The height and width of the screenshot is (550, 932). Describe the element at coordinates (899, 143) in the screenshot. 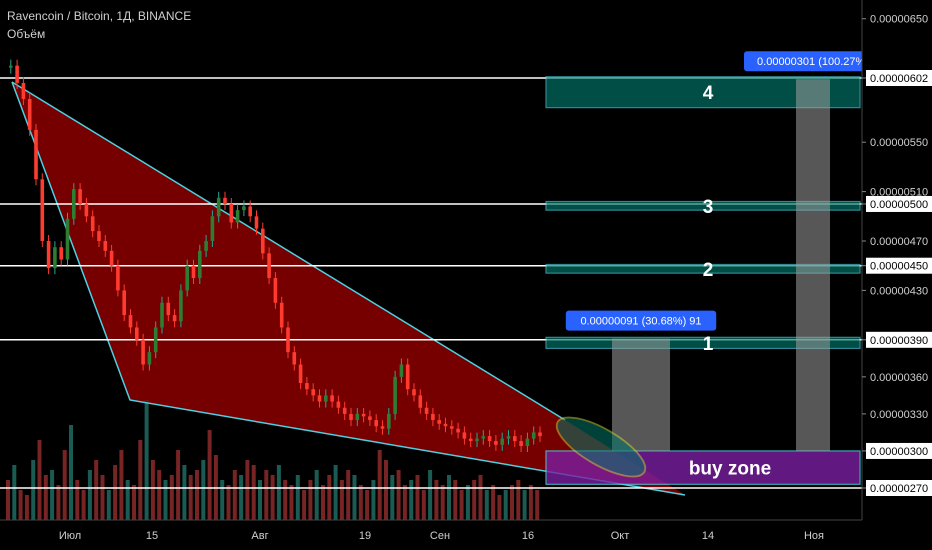

I see `price-tick-label: 0.00000550` at that location.